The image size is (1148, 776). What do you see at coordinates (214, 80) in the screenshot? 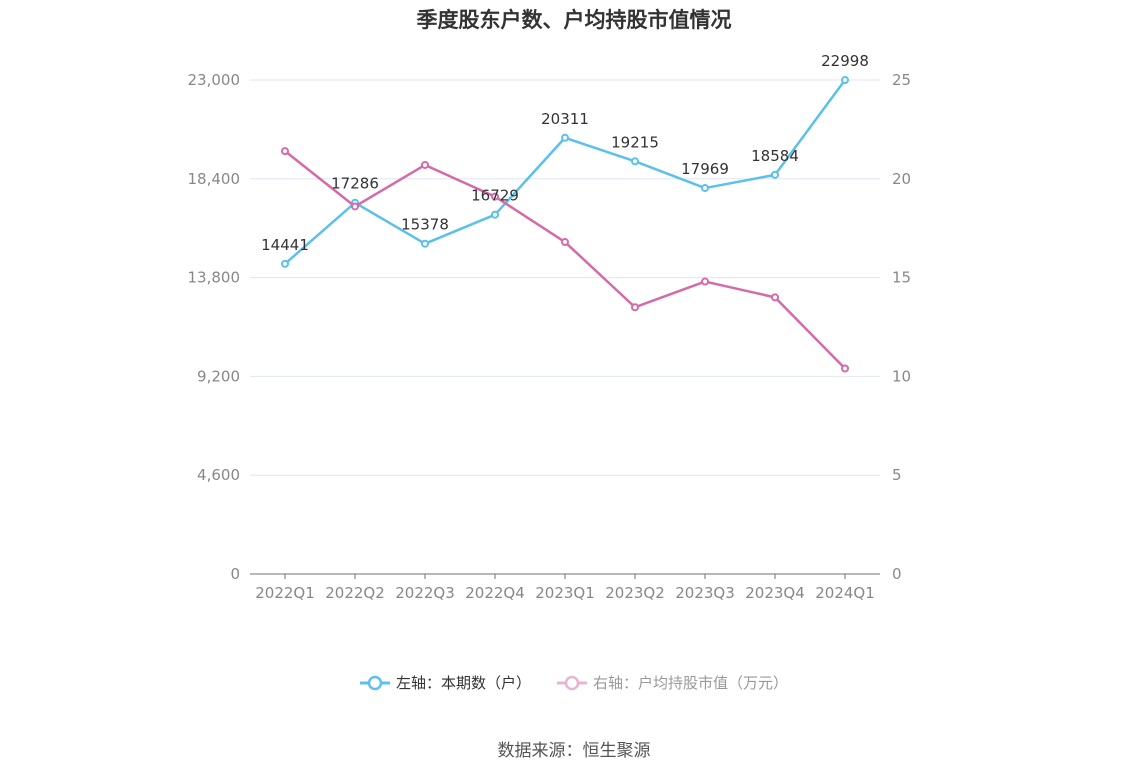
I see `y-left-tick-label: 23,000` at bounding box center [214, 80].